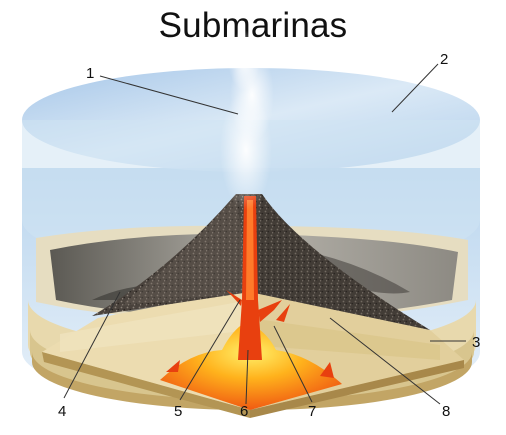 This screenshot has height=435, width=506. Describe the element at coordinates (90, 73) in the screenshot. I see `label-1: 1` at that location.